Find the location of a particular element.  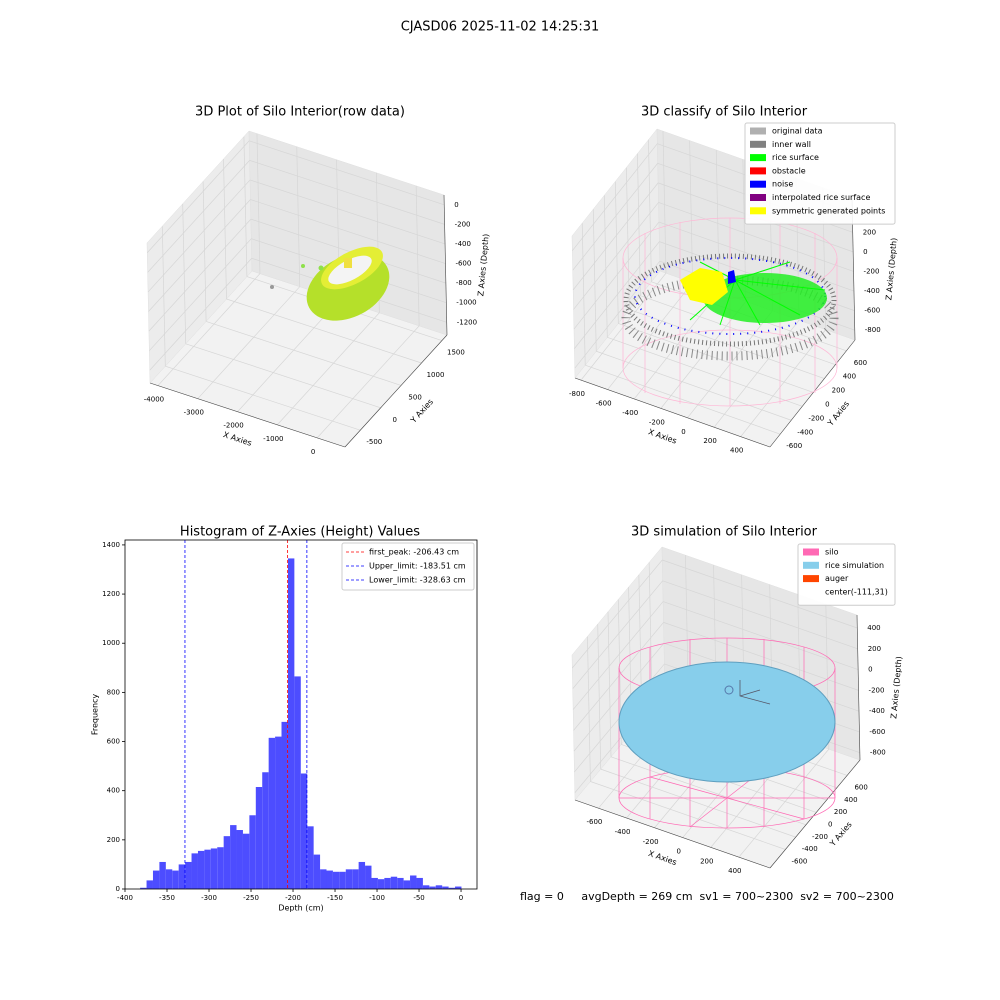

legend-label: first_peak: -206.43 cm is located at coordinates (414, 552).